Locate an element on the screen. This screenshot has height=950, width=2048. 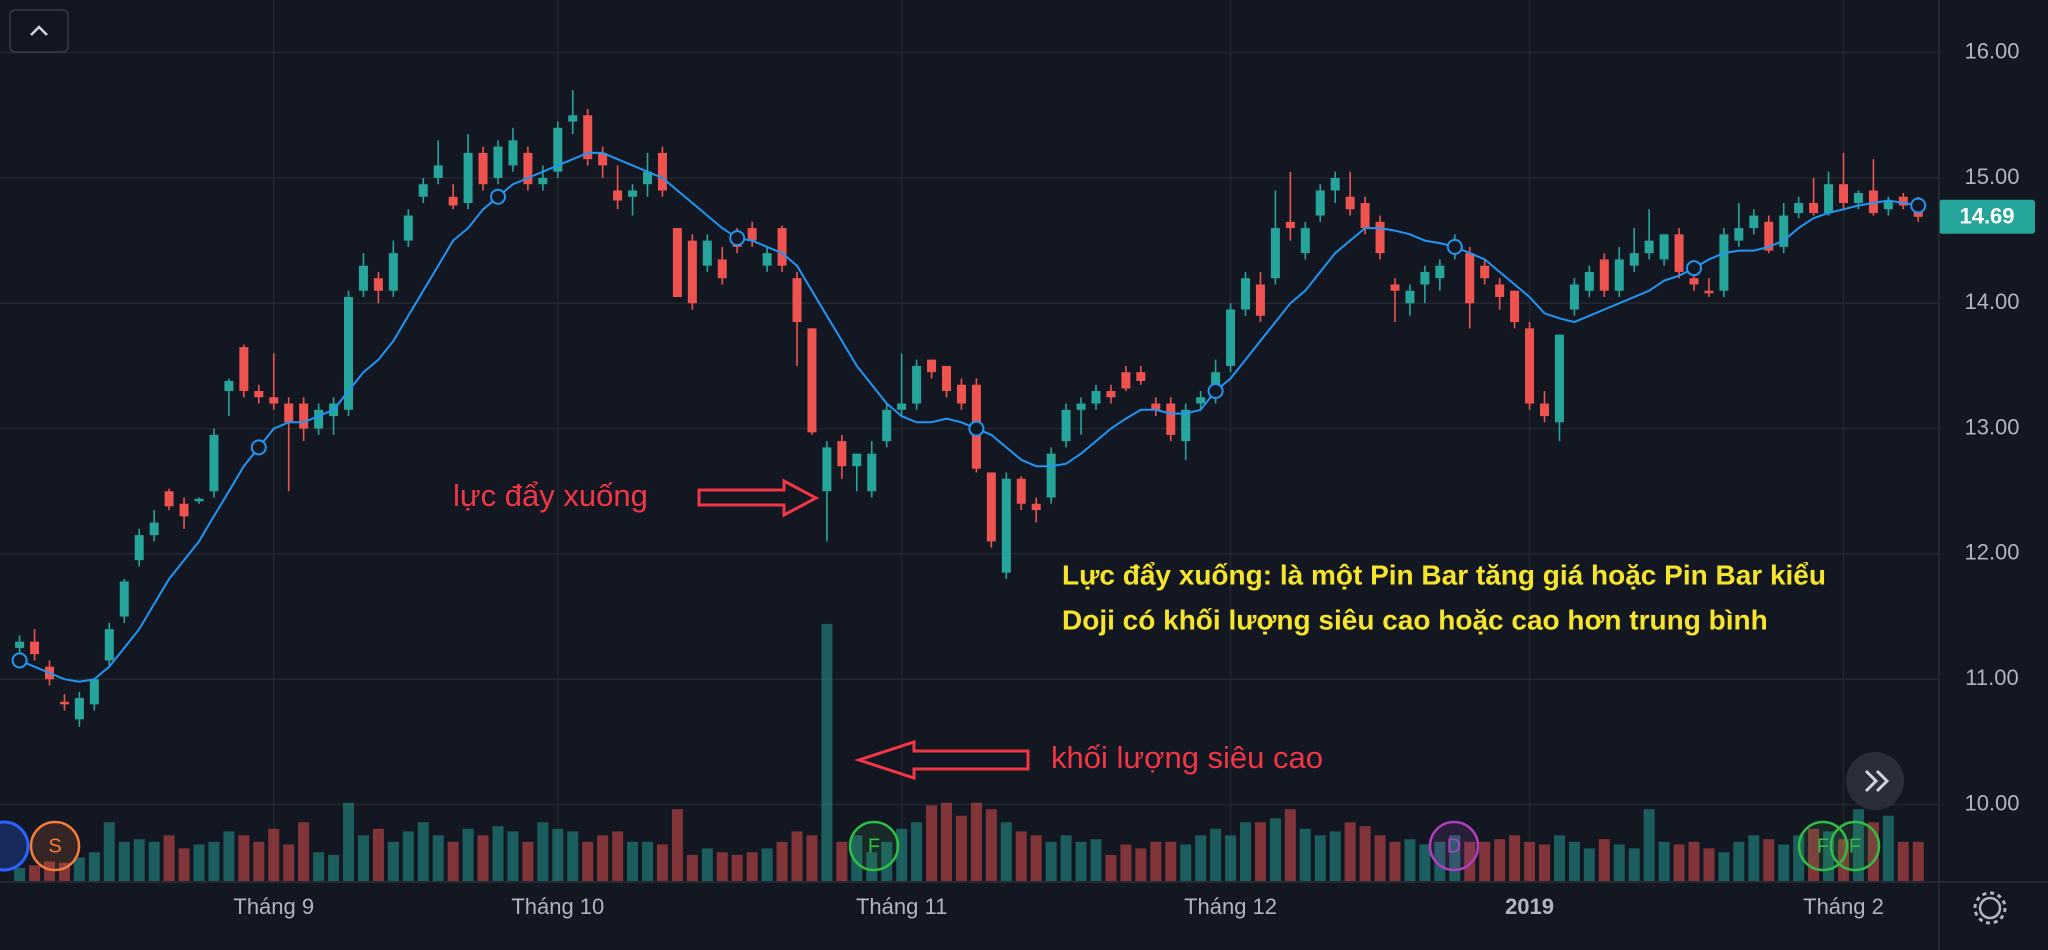
settings-button is located at coordinates (1990, 908).